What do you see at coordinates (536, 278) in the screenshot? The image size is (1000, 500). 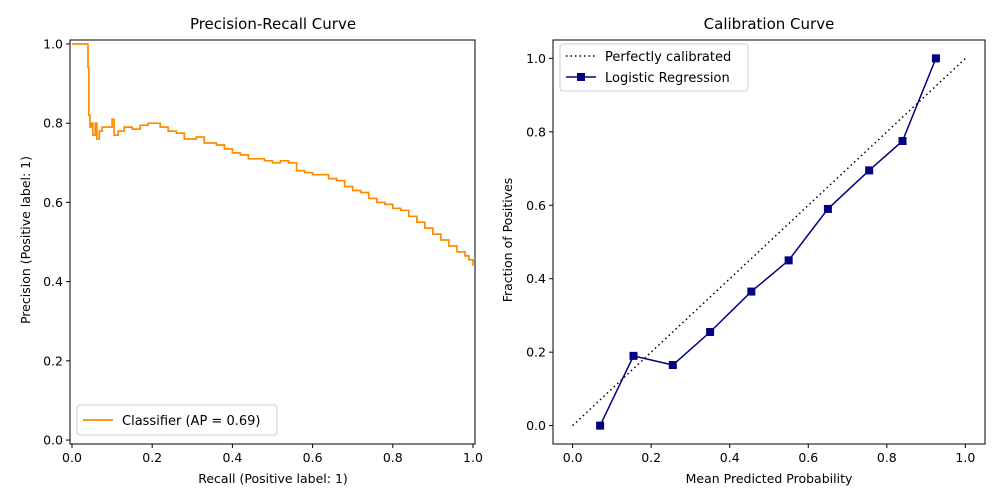 I see `cal-y-tick-label: 0.4` at bounding box center [536, 278].